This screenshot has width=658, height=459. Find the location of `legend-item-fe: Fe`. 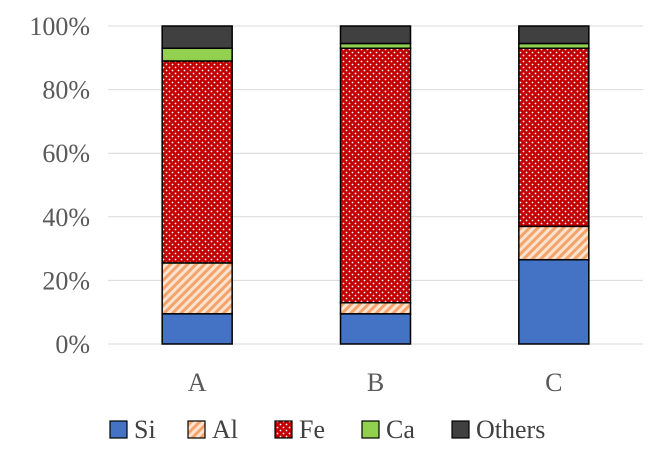

legend-item-fe: Fe is located at coordinates (299, 429).